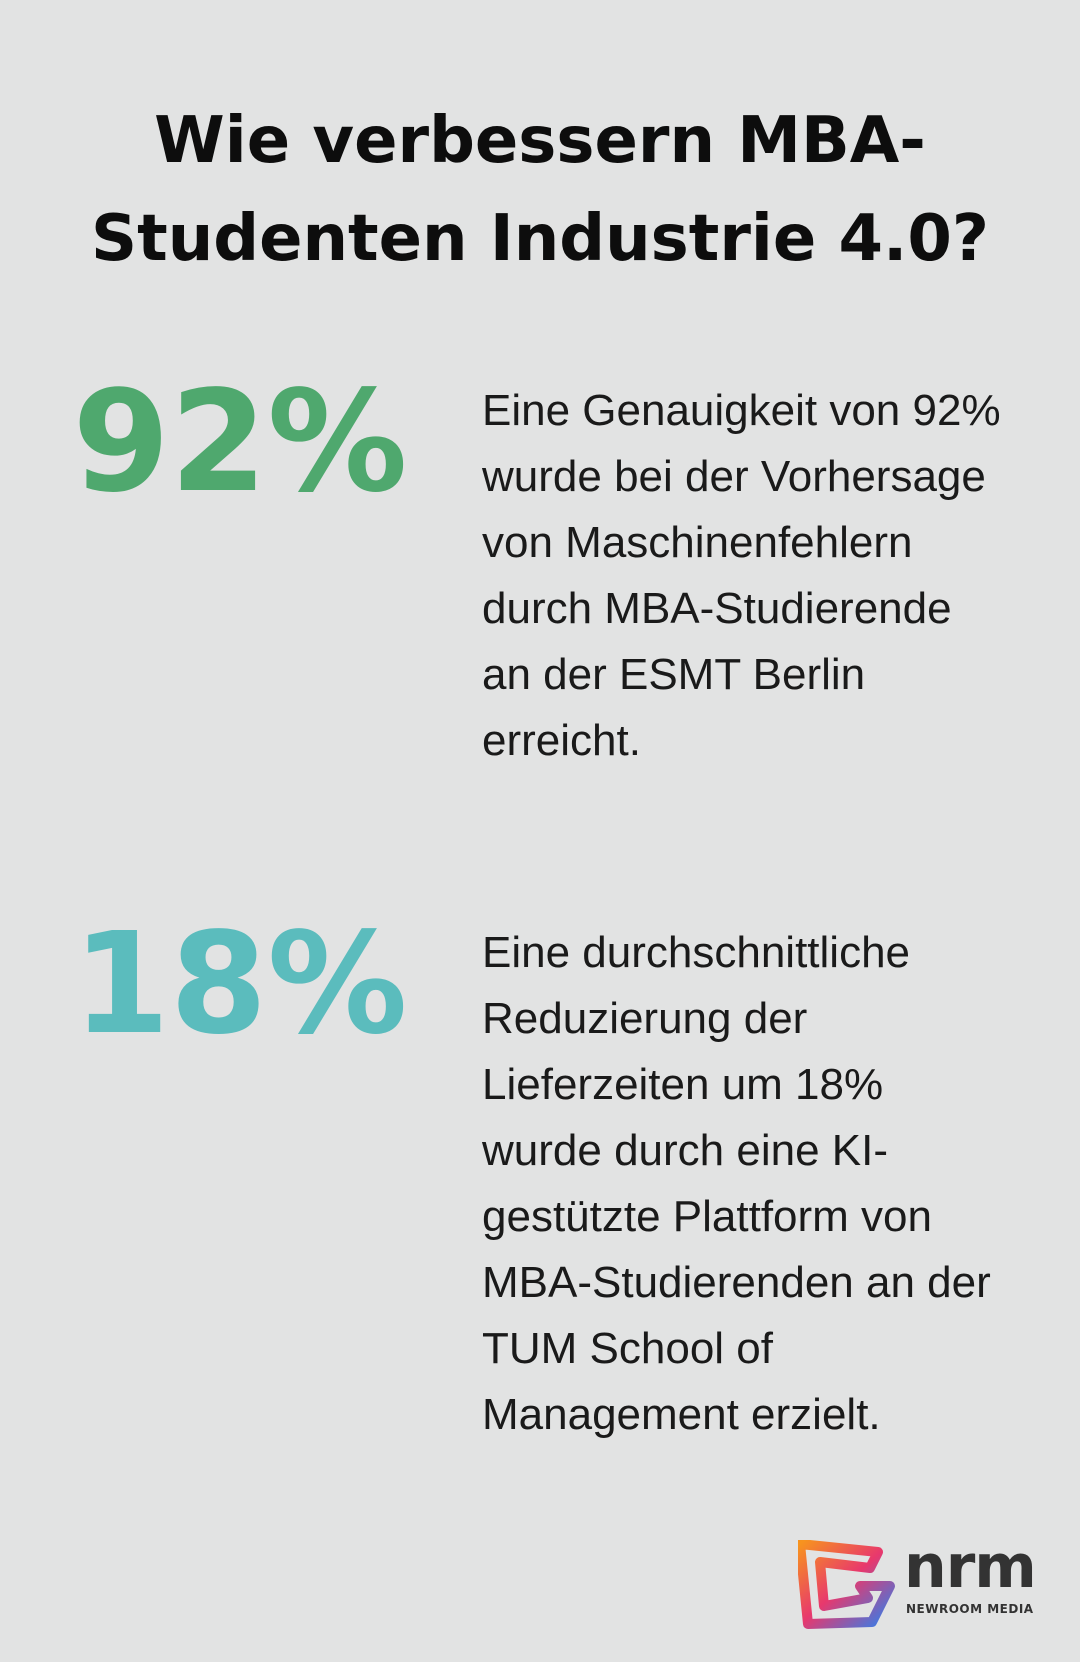 Image resolution: width=1080 pixels, height=1662 pixels. What do you see at coordinates (970, 1567) in the screenshot?
I see `logo-name: nrm` at bounding box center [970, 1567].